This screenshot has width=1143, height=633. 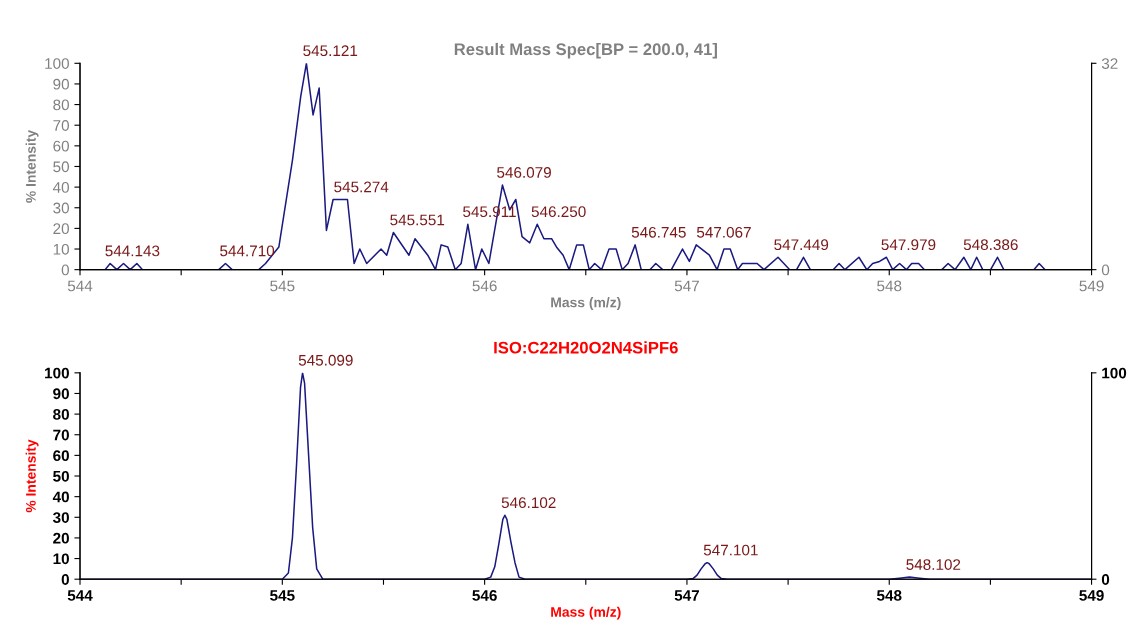 I want to click on annotation: 546.250, so click(x=558, y=212).